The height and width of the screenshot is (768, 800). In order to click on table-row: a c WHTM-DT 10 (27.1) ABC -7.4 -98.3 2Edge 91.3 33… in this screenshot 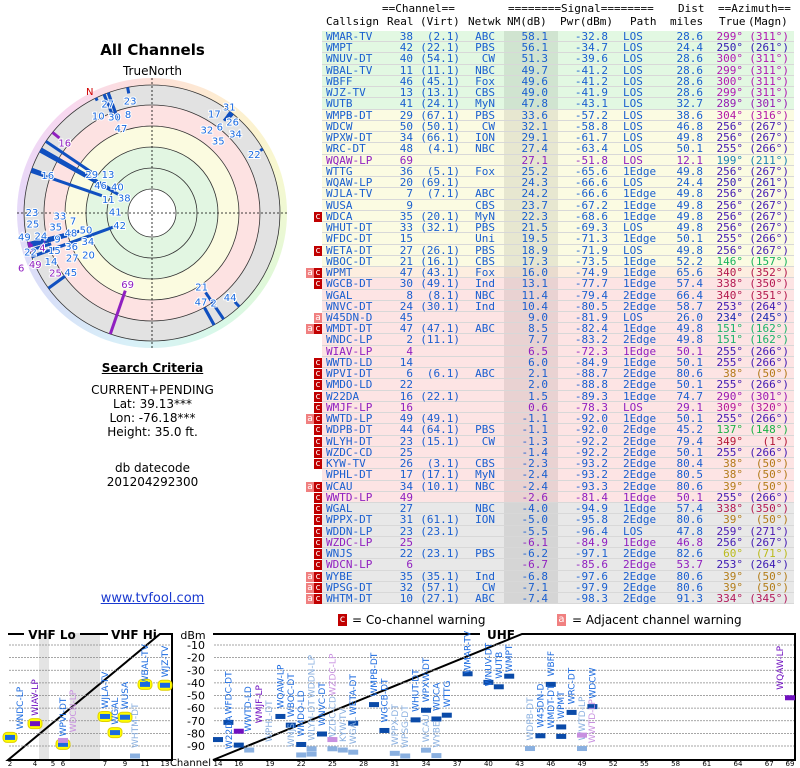, I will do `click(550, 598)`.